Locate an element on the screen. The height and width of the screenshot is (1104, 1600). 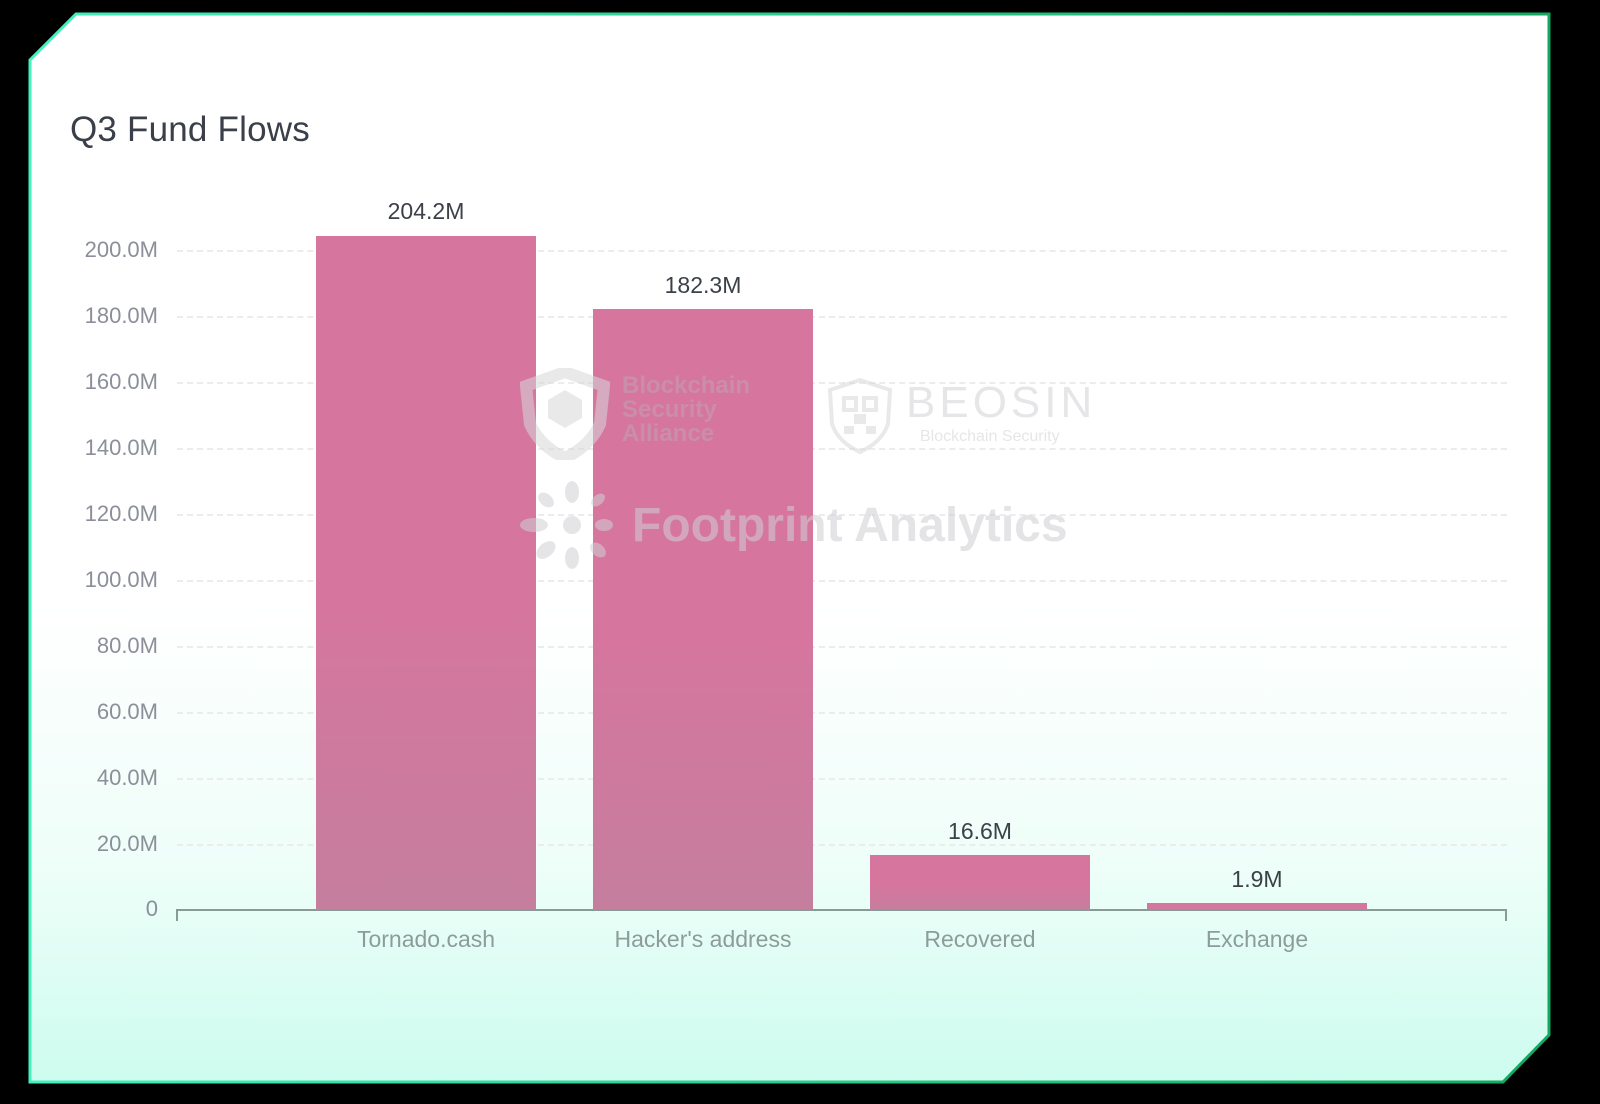
bsa-line-2: Security is located at coordinates (669, 409).